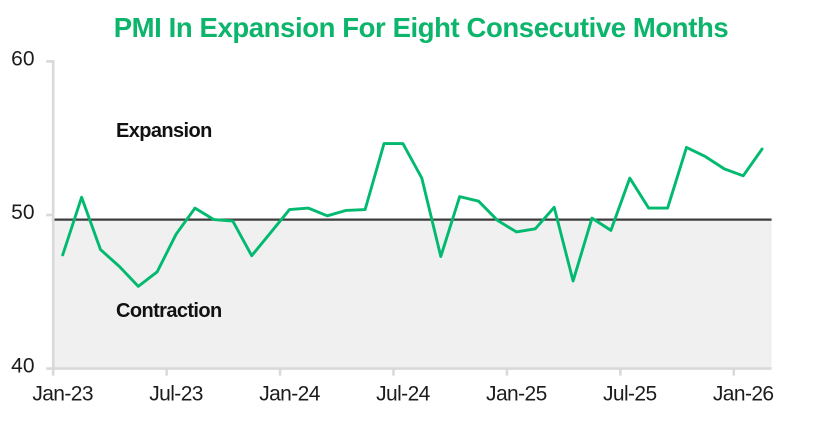  Describe the element at coordinates (403, 394) in the screenshot. I see `x-tick-label: Jul-24` at that location.